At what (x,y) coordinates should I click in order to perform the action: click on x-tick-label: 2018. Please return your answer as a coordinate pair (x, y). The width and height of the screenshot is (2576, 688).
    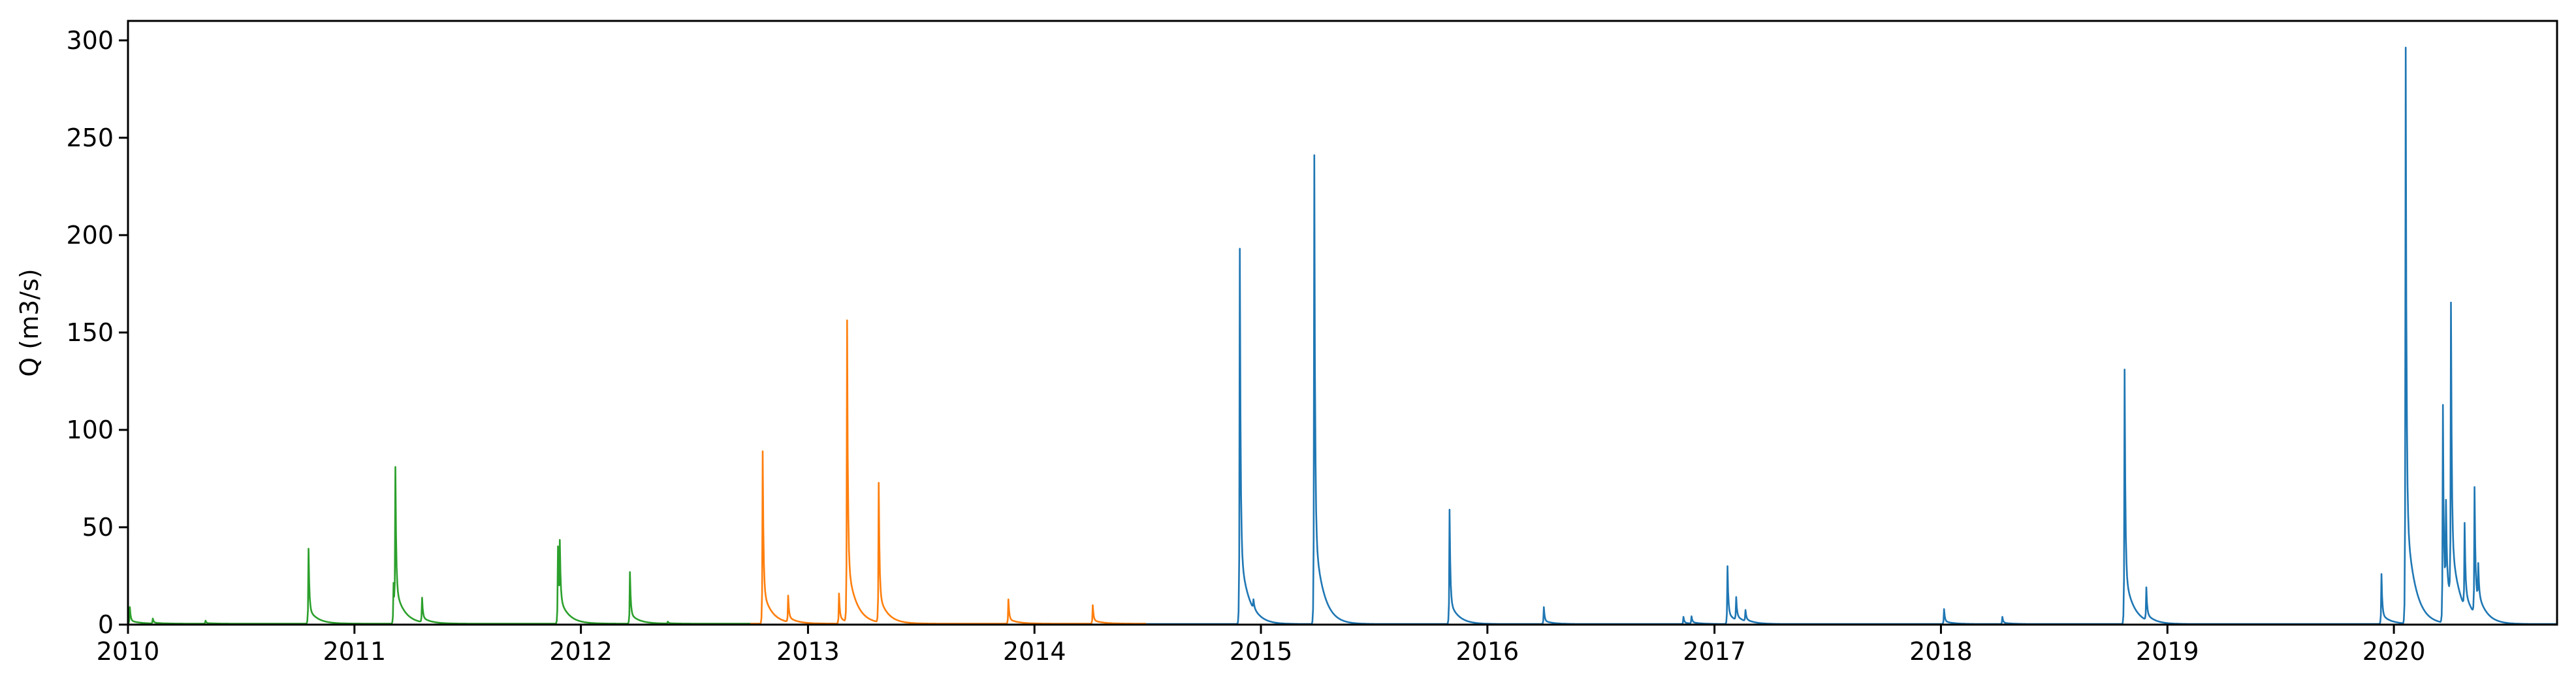
    Looking at the image, I should click on (1941, 651).